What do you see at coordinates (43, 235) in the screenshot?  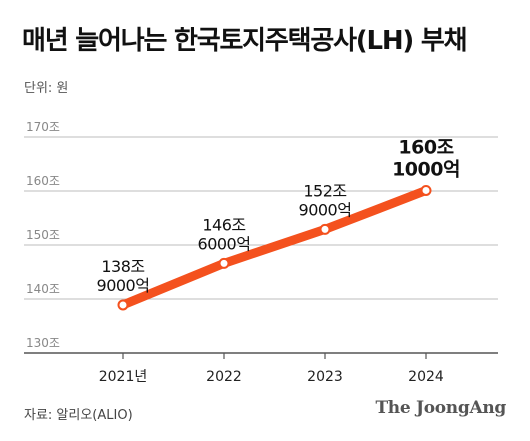 I see `y-tick-label: 150조` at bounding box center [43, 235].